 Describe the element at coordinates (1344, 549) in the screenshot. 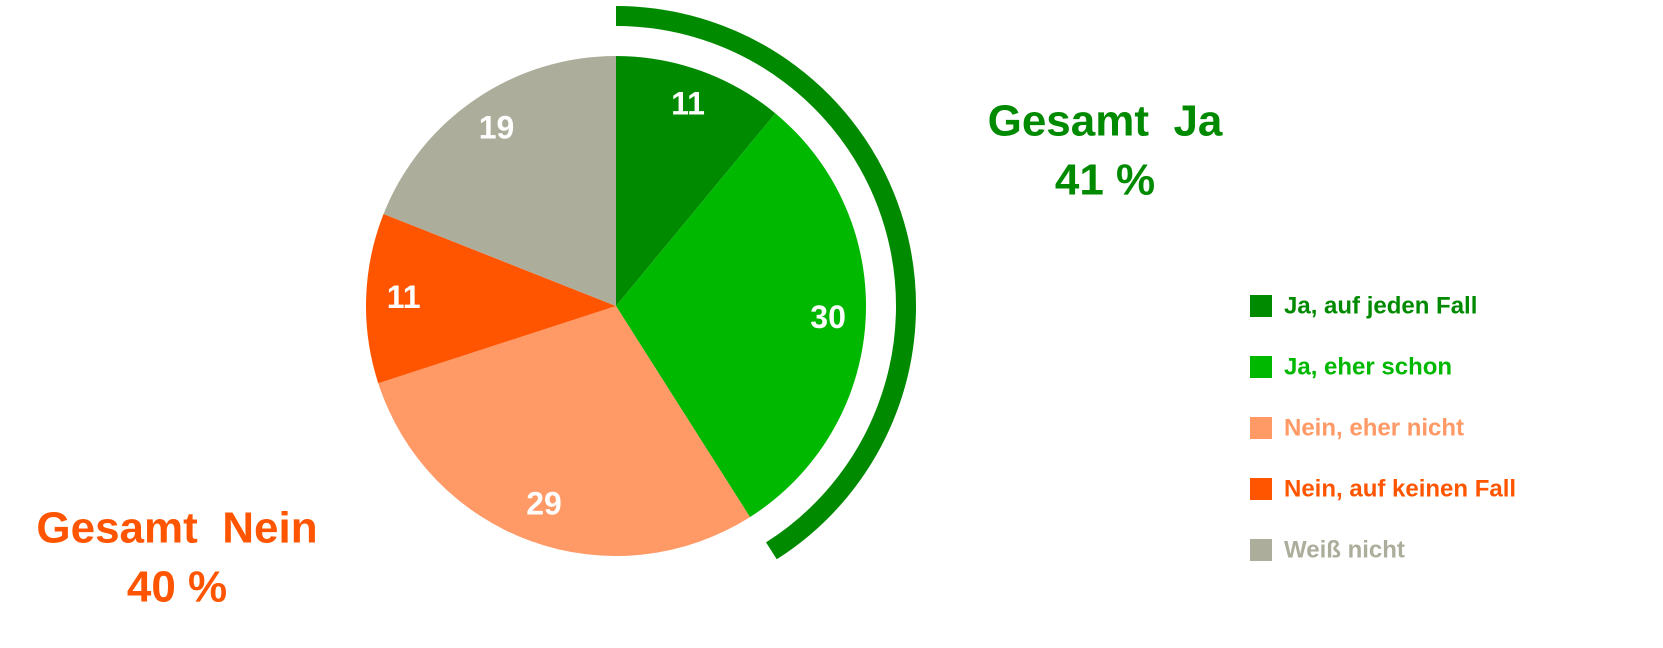

I see `legend-label: Weiß nicht` at that location.